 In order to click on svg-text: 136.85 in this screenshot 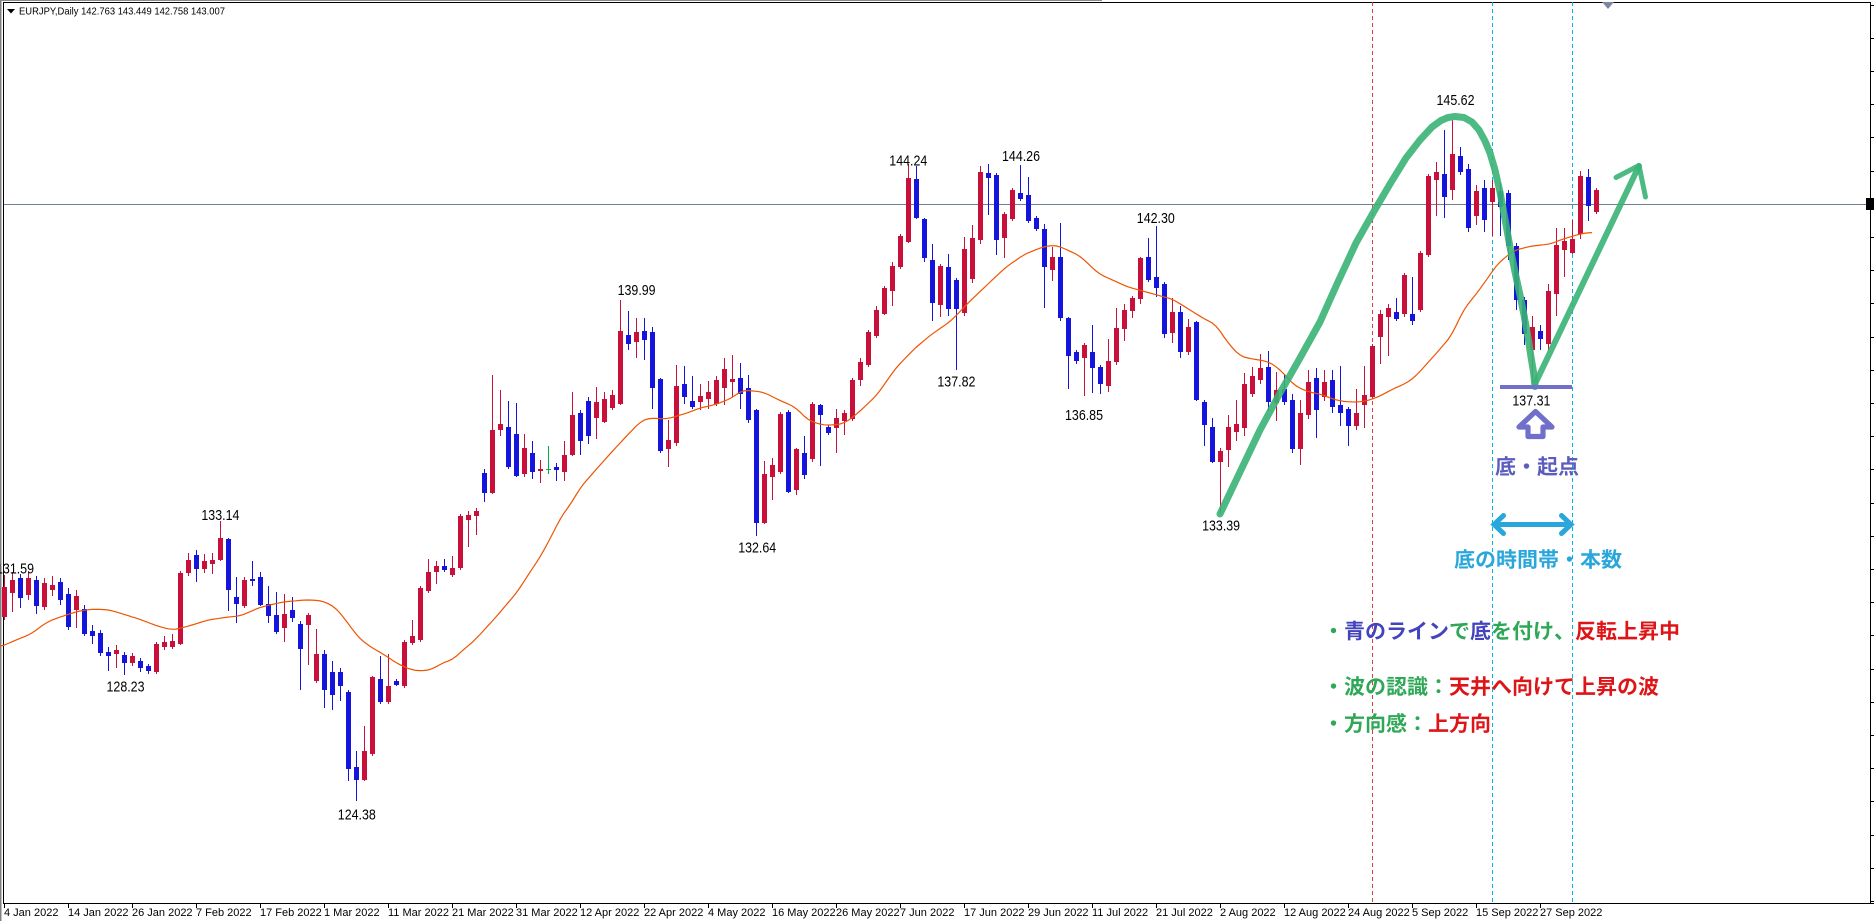, I will do `click(1084, 415)`.